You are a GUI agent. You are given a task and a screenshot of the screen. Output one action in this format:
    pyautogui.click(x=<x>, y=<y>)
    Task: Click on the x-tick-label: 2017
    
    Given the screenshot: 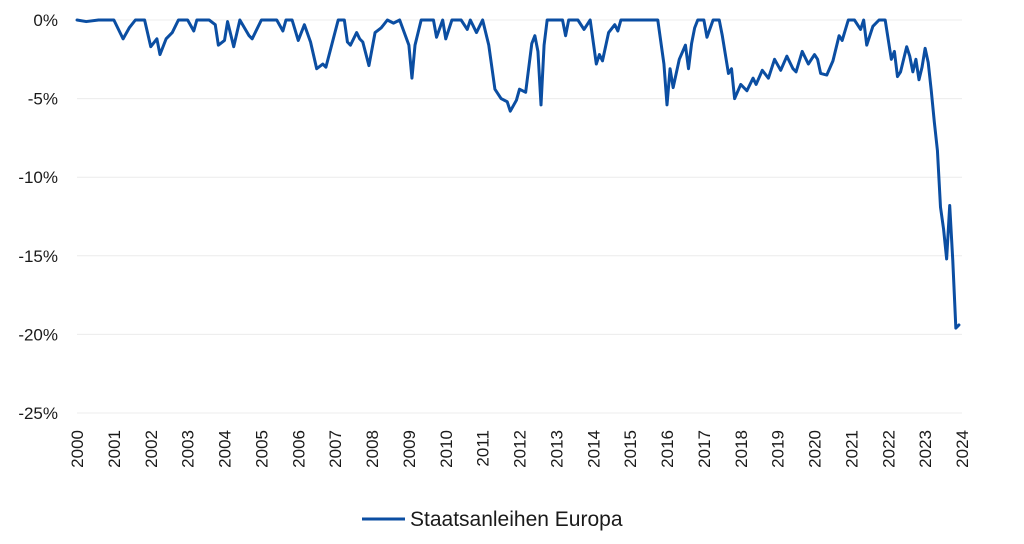 What is the action you would take?
    pyautogui.click(x=704, y=449)
    